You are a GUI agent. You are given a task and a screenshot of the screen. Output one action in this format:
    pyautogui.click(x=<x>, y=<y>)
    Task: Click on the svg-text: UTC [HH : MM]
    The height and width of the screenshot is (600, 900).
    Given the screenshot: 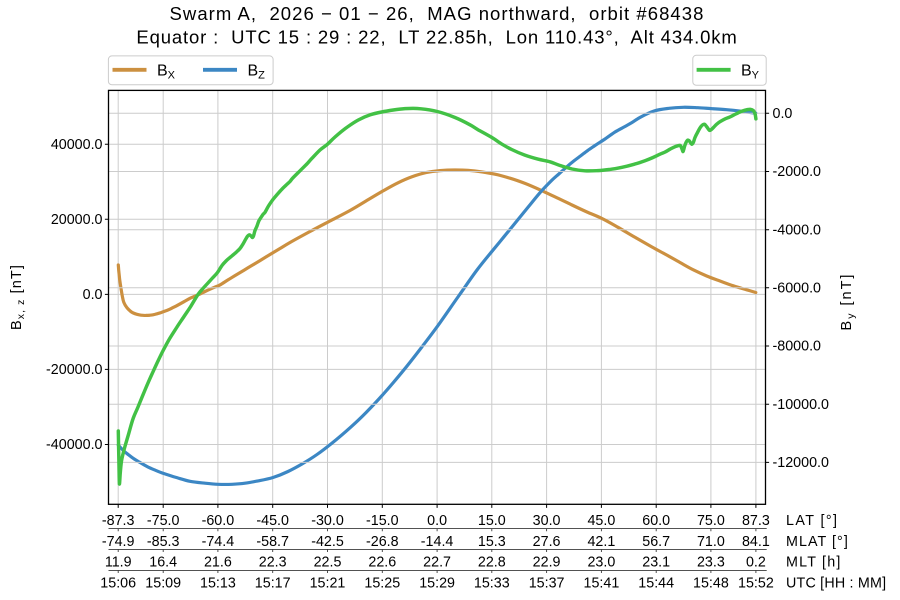 What is the action you would take?
    pyautogui.click(x=836, y=584)
    